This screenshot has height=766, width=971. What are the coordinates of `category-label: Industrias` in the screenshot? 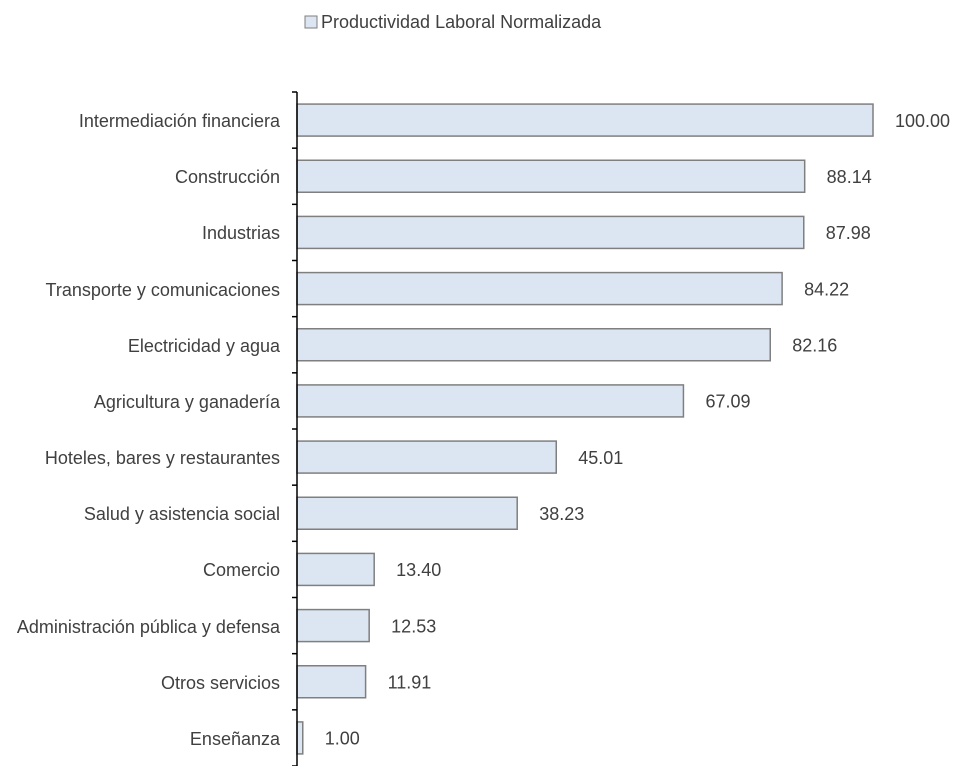 It's located at (240, 233).